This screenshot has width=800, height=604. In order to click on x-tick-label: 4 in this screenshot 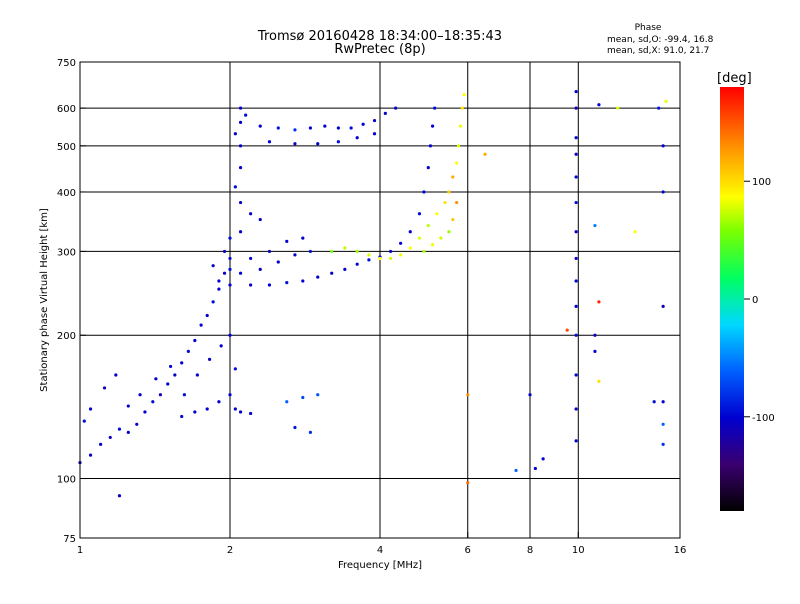, I will do `click(380, 550)`.